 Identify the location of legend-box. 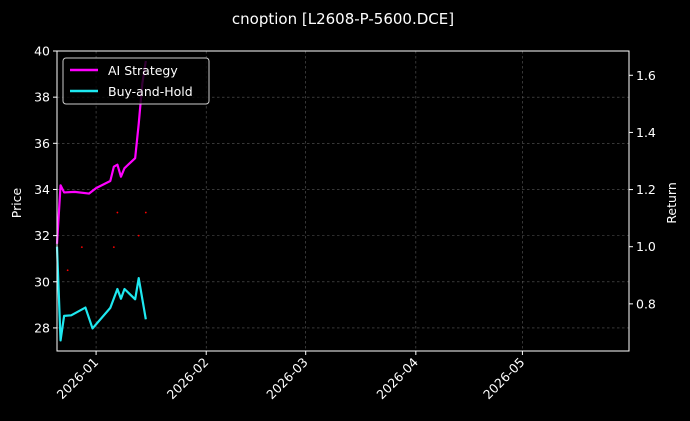
(136, 81).